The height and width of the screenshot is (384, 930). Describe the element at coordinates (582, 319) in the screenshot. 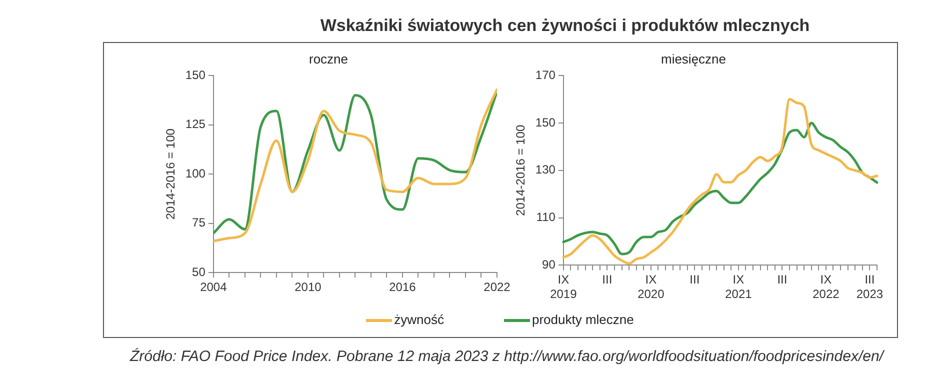

I see `legend-label: produkty mleczne` at that location.